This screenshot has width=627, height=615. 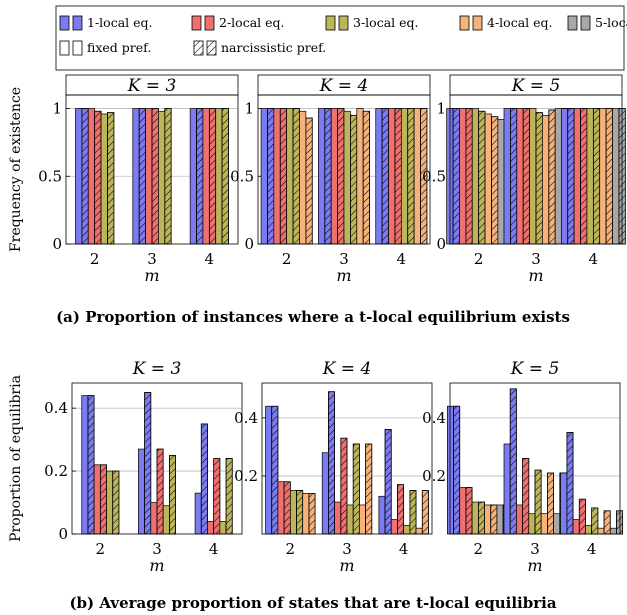 What do you see at coordinates (119, 47) in the screenshot?
I see `legend-label: fixed pref.` at bounding box center [119, 47].